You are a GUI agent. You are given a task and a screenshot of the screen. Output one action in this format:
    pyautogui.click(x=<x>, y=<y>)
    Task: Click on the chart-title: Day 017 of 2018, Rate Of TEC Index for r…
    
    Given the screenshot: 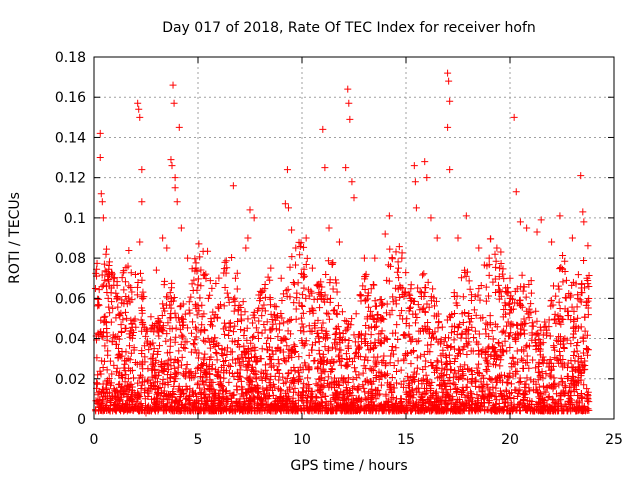 What is the action you would take?
    pyautogui.click(x=349, y=28)
    